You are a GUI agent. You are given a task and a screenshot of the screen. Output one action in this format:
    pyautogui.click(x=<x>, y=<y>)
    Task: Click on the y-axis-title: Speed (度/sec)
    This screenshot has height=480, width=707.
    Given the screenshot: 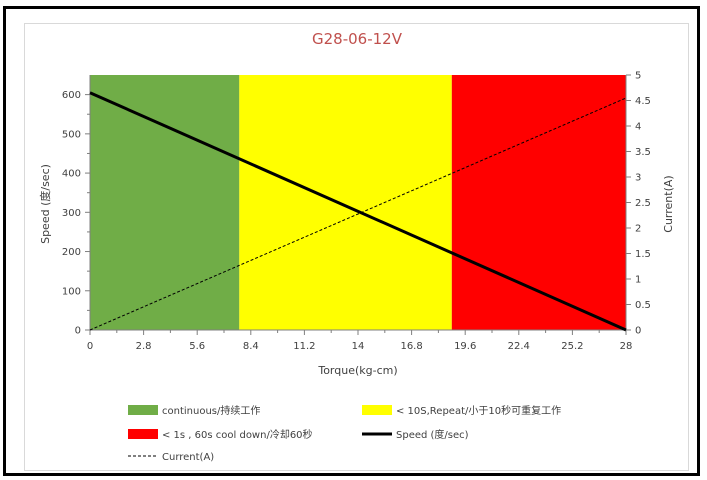 What is the action you would take?
    pyautogui.click(x=45, y=204)
    